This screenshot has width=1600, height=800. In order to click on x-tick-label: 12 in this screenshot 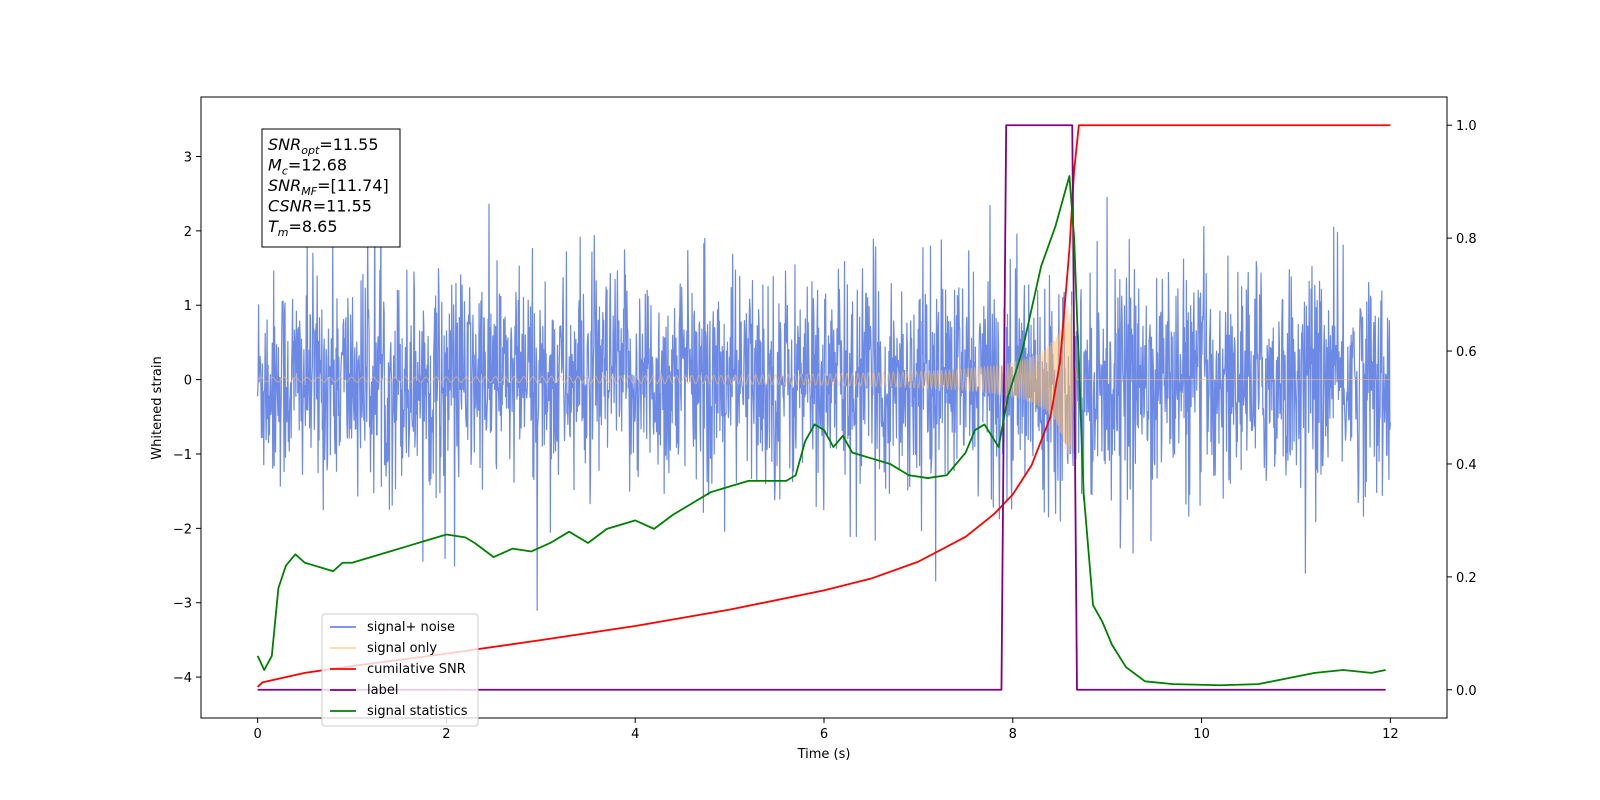, I will do `click(1390, 734)`.